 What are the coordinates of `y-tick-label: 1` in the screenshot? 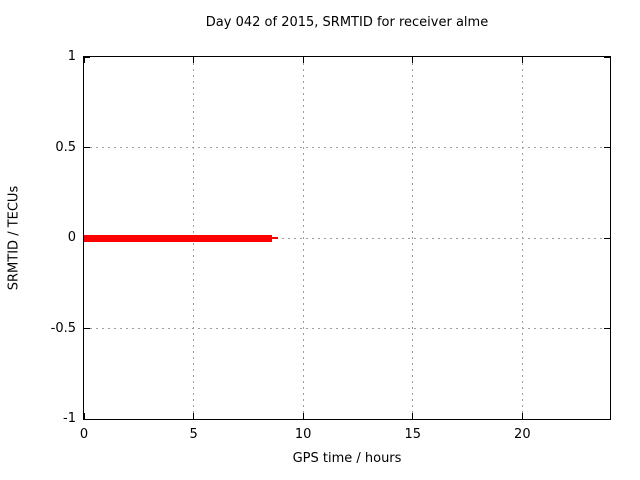 It's located at (71, 56).